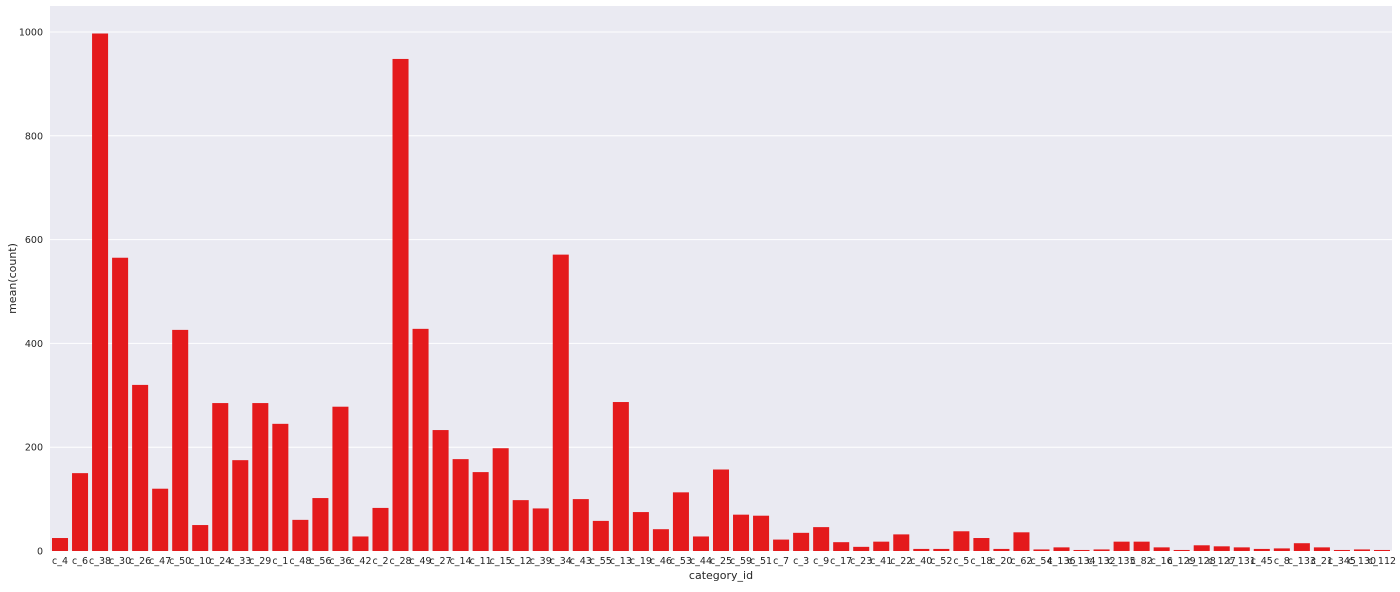  I want to click on x-tick-label: c_62, so click(1021, 561).